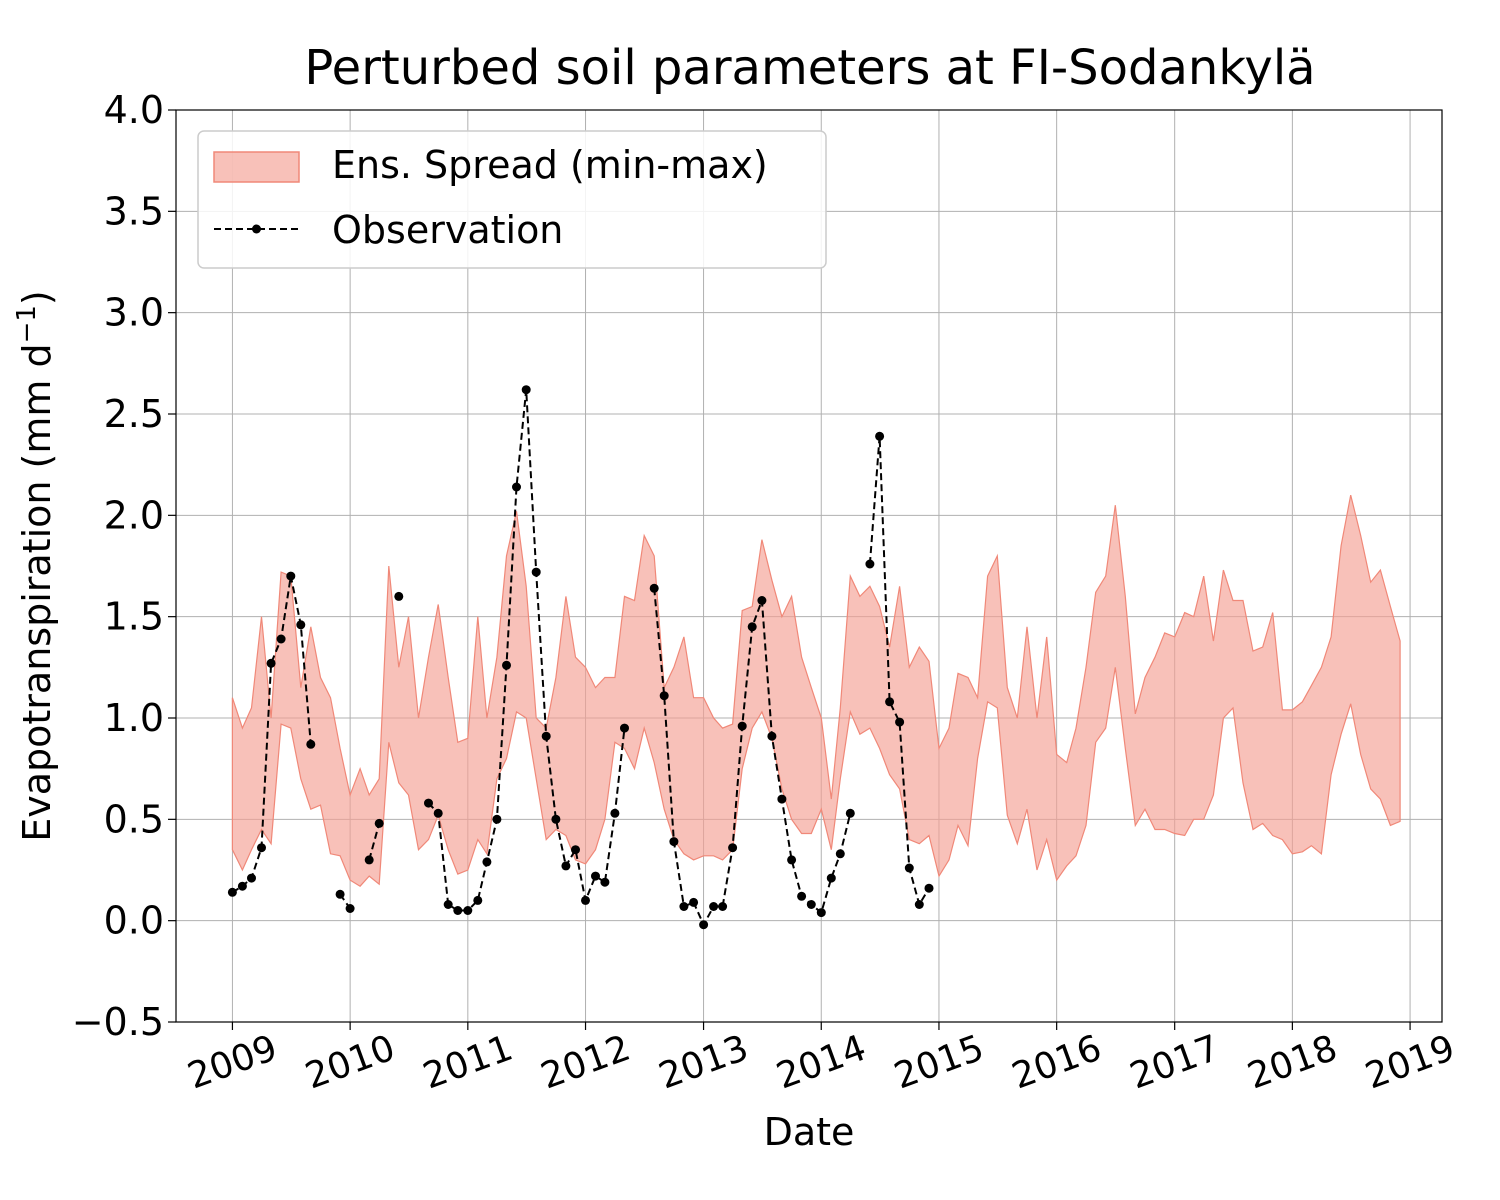 This screenshot has height=1200, width=1500. What do you see at coordinates (37, 297) in the screenshot?
I see `y-axis-label-close: )` at bounding box center [37, 297].